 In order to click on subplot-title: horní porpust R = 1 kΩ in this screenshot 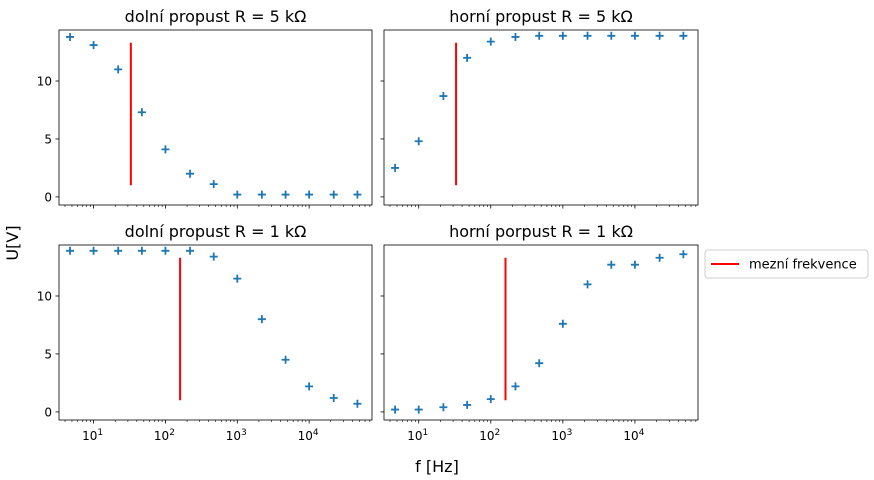, I will do `click(541, 231)`.